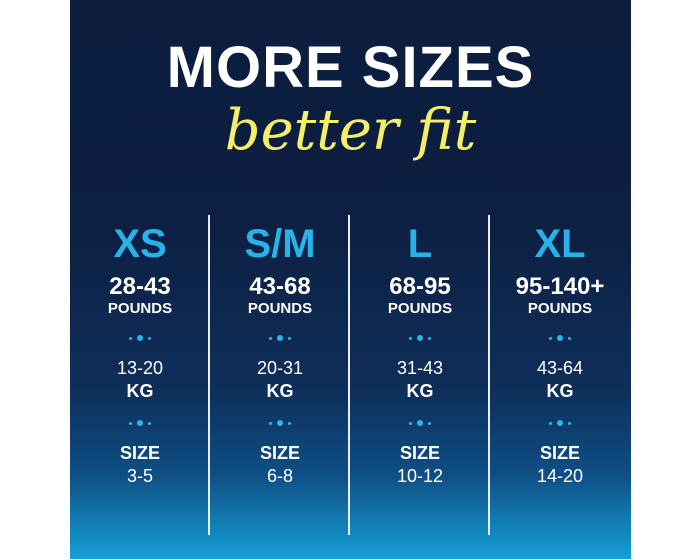 The height and width of the screenshot is (560, 700). I want to click on size-name: XS, so click(140, 244).